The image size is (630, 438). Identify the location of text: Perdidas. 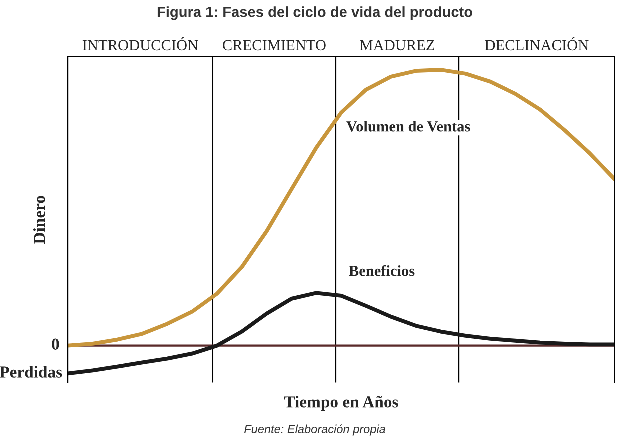
(31, 372).